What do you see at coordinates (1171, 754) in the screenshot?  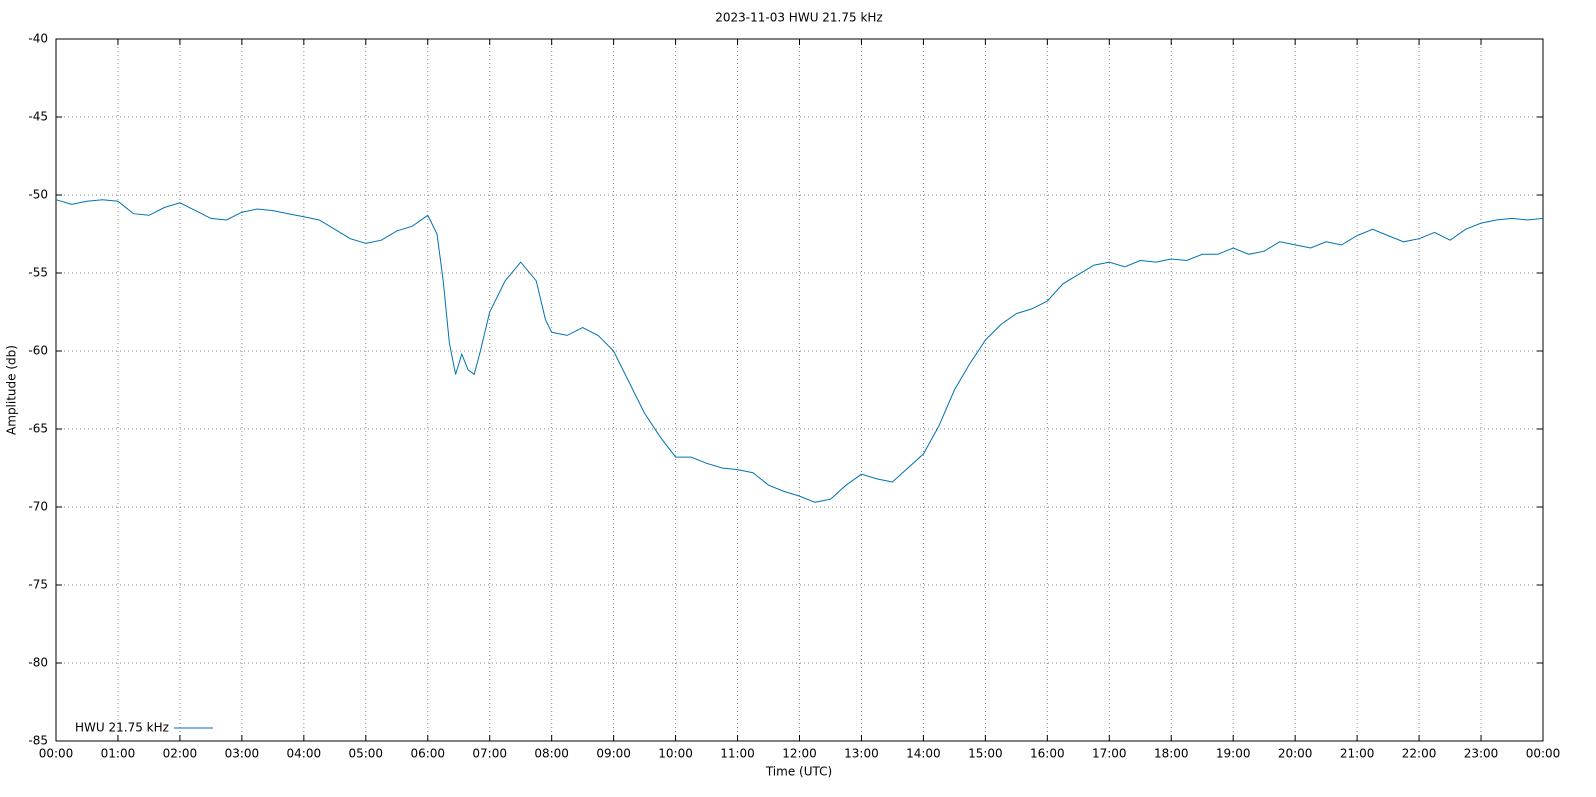 I see `x-tick-label: 18:00` at bounding box center [1171, 754].